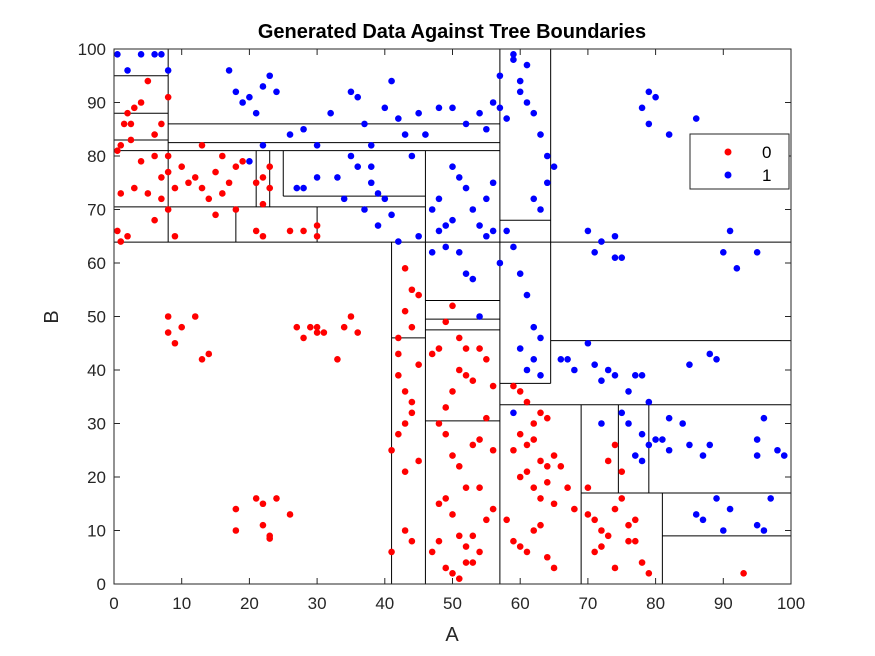  What do you see at coordinates (766, 175) in the screenshot?
I see `legend-label-1: 1` at bounding box center [766, 175].